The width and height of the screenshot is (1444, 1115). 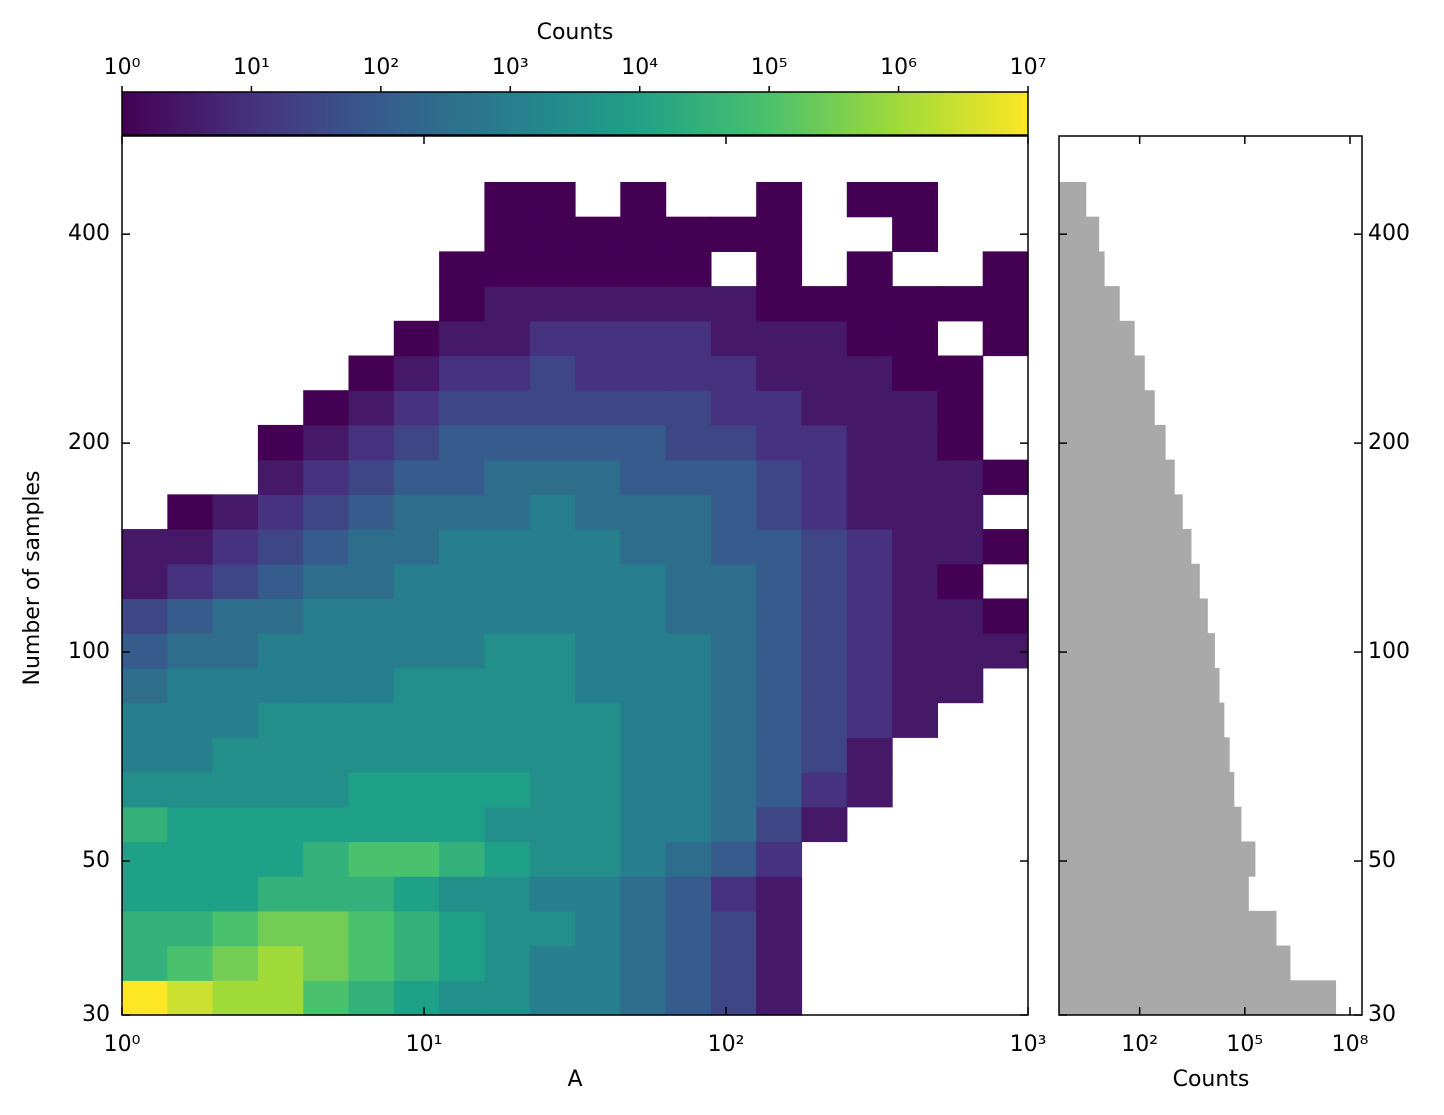 I want to click on x-tick-label: 10¹, so click(x=424, y=1044).